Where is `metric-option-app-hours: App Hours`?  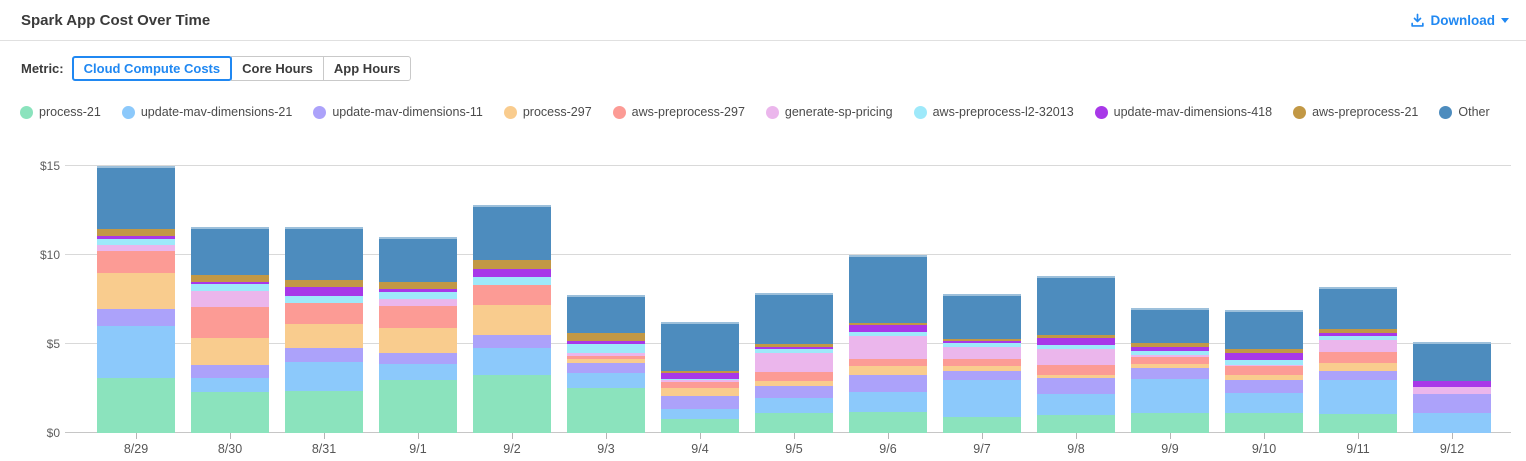 metric-option-app-hours: App Hours is located at coordinates (367, 68).